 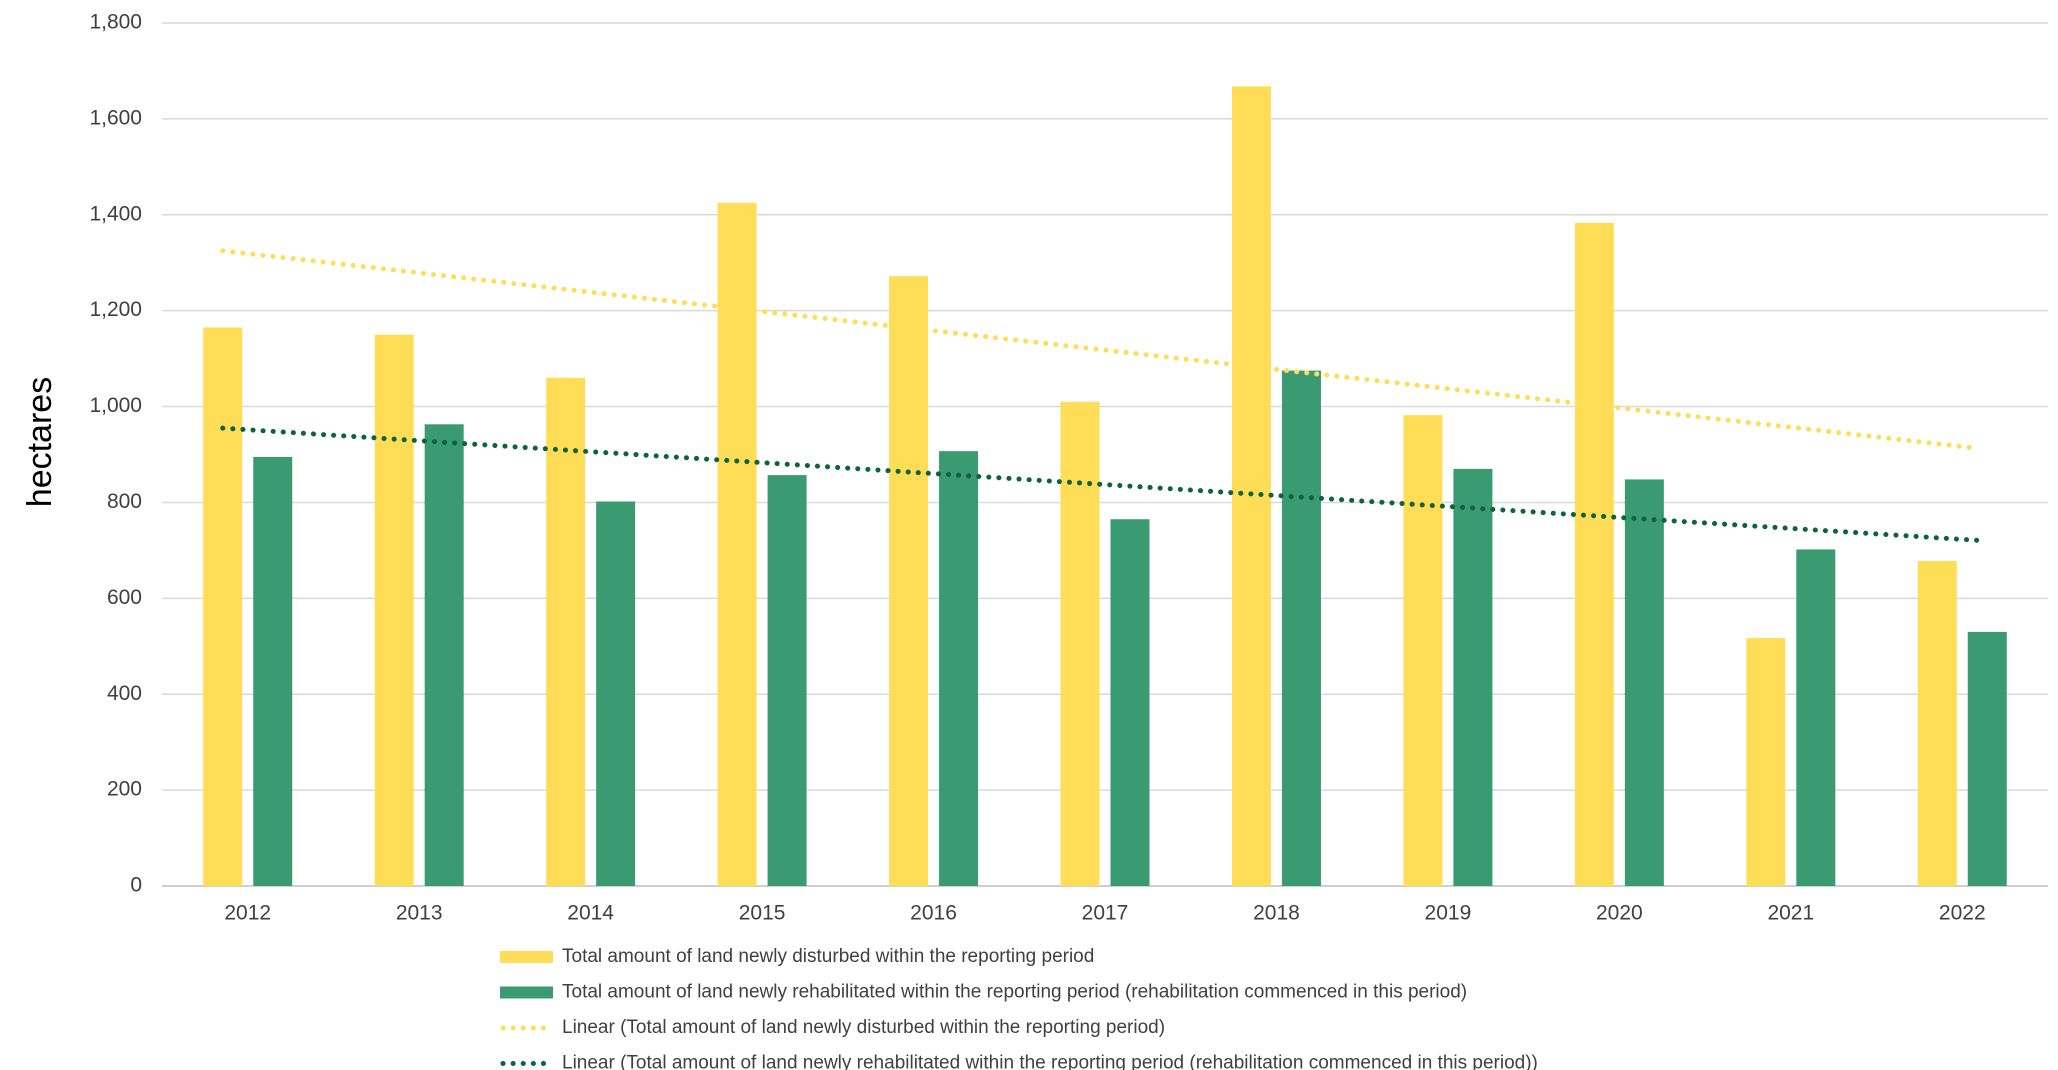 I want to click on y-tick-label: 1,400, so click(x=115, y=213).